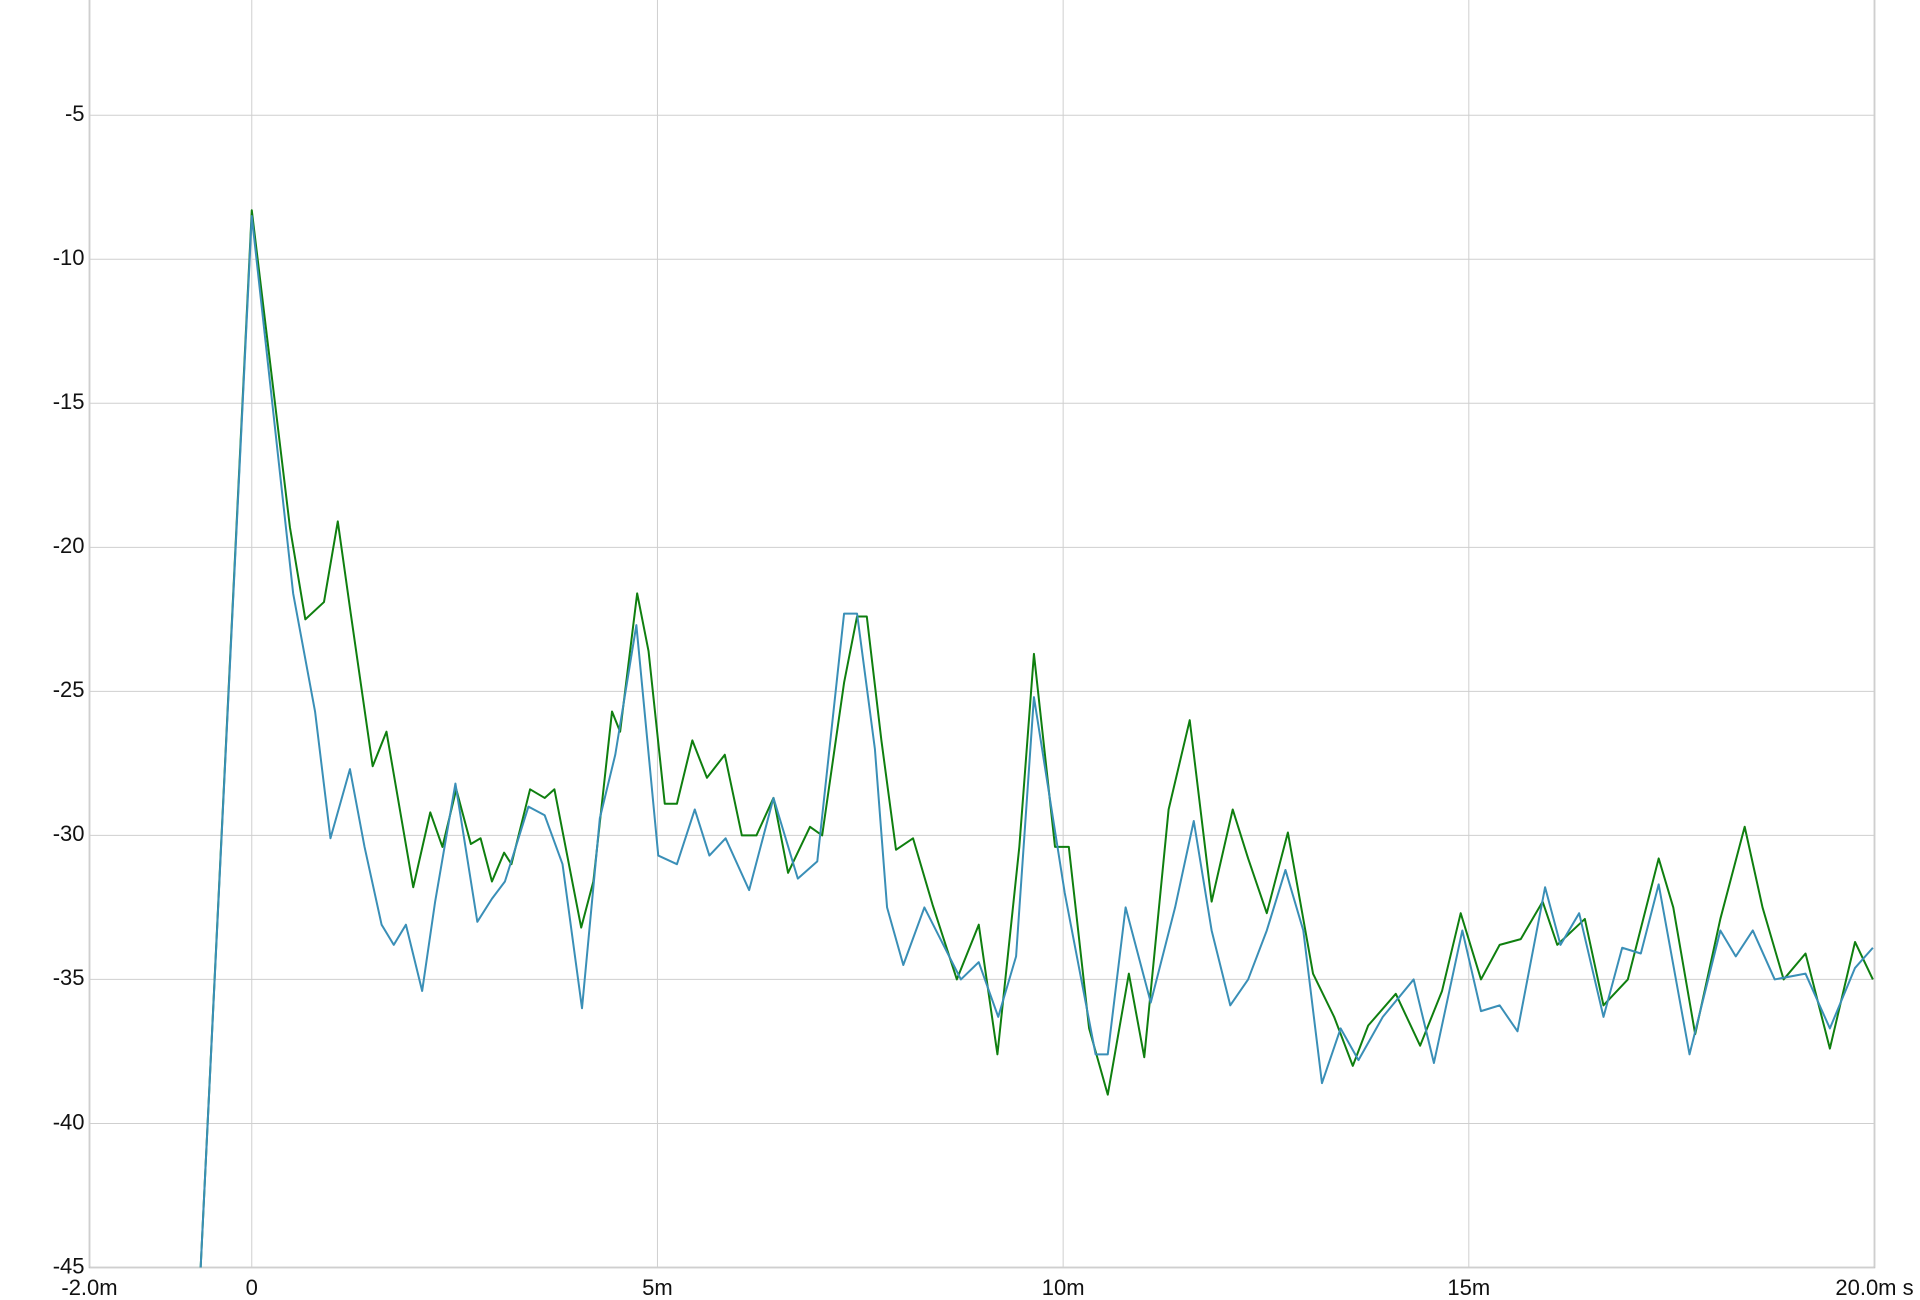  I want to click on y-tick-label: -10, so click(69, 257).